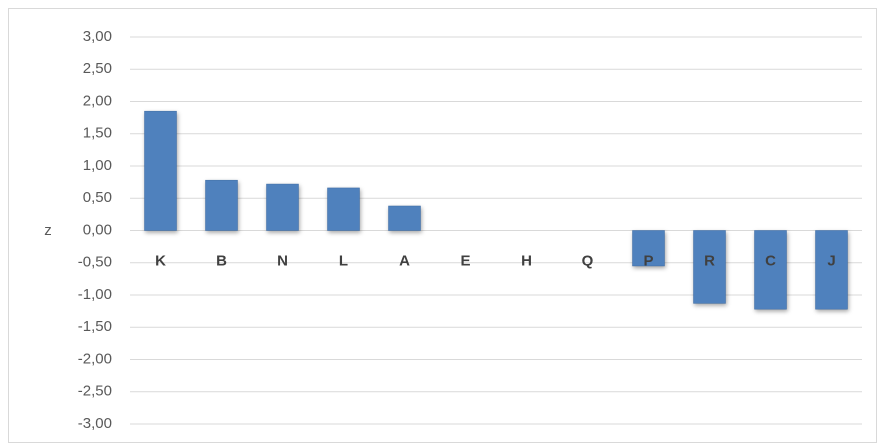 The width and height of the screenshot is (877, 443). I want to click on x-tick-label: P, so click(648, 260).